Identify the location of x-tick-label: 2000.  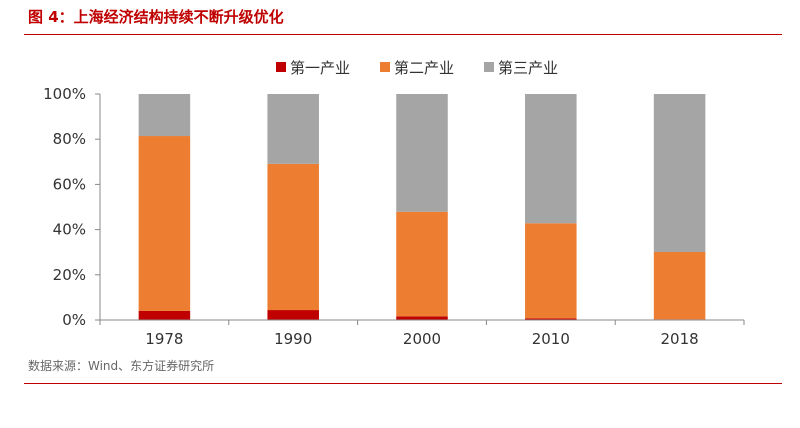
(422, 339).